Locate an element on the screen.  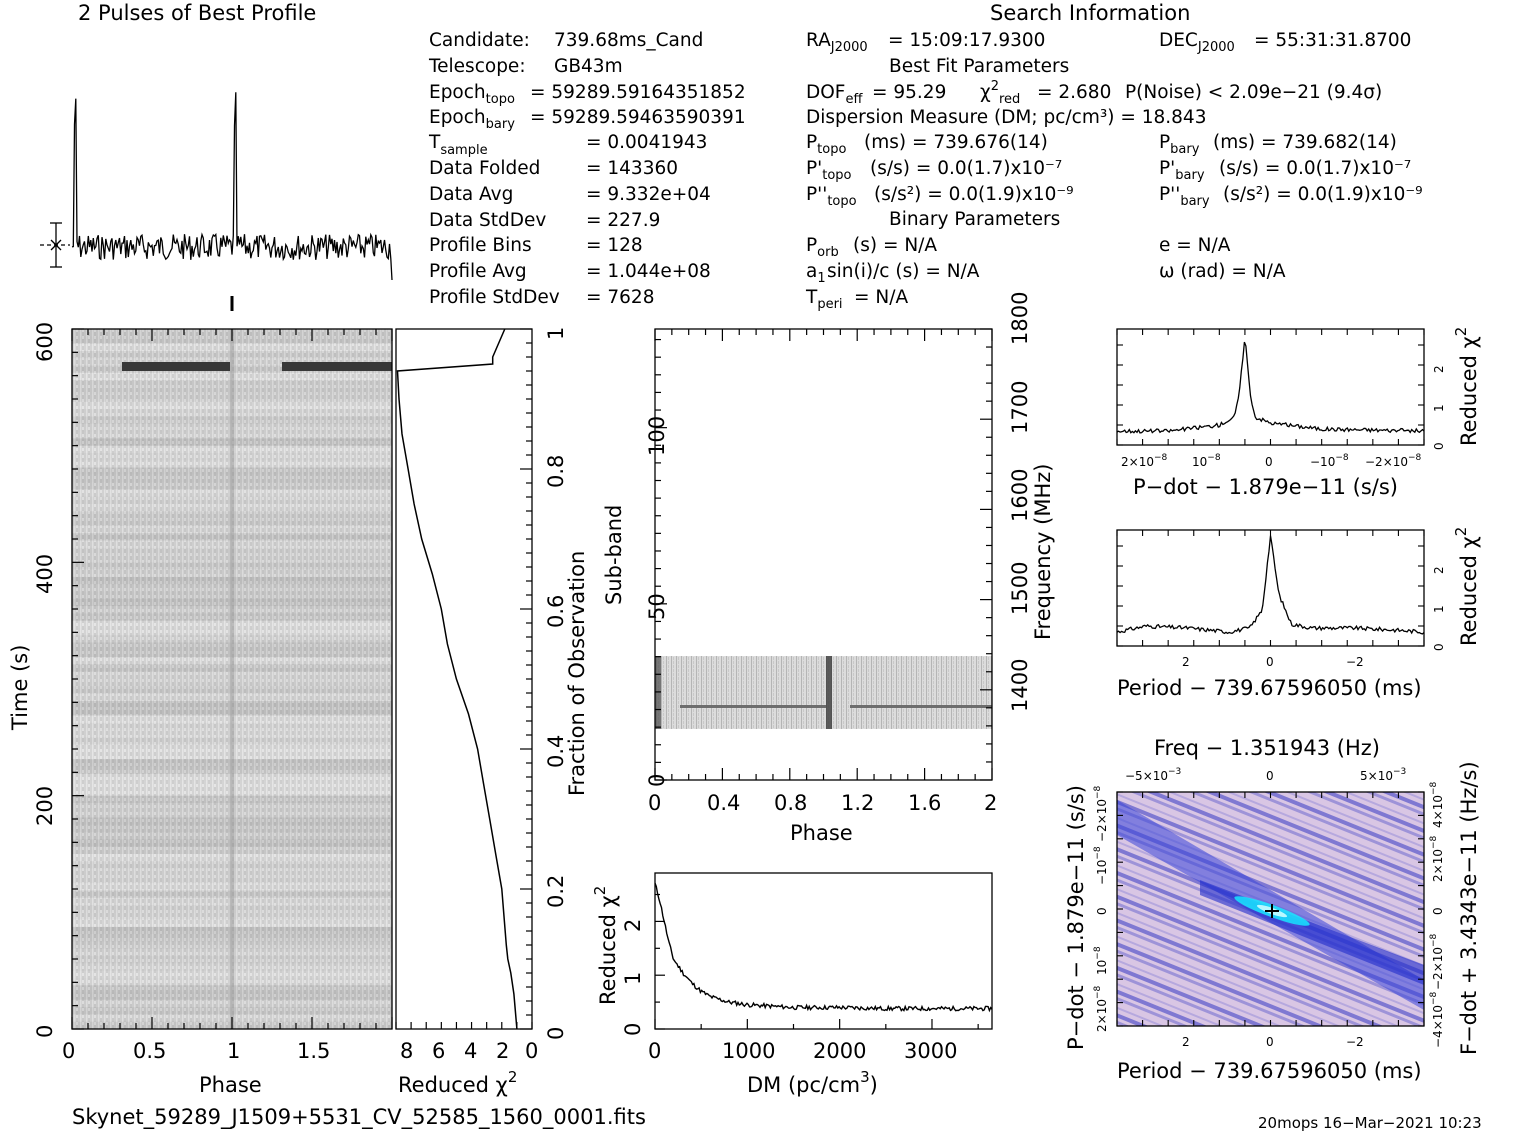
ecc-value: e = N/A is located at coordinates (1195, 245).